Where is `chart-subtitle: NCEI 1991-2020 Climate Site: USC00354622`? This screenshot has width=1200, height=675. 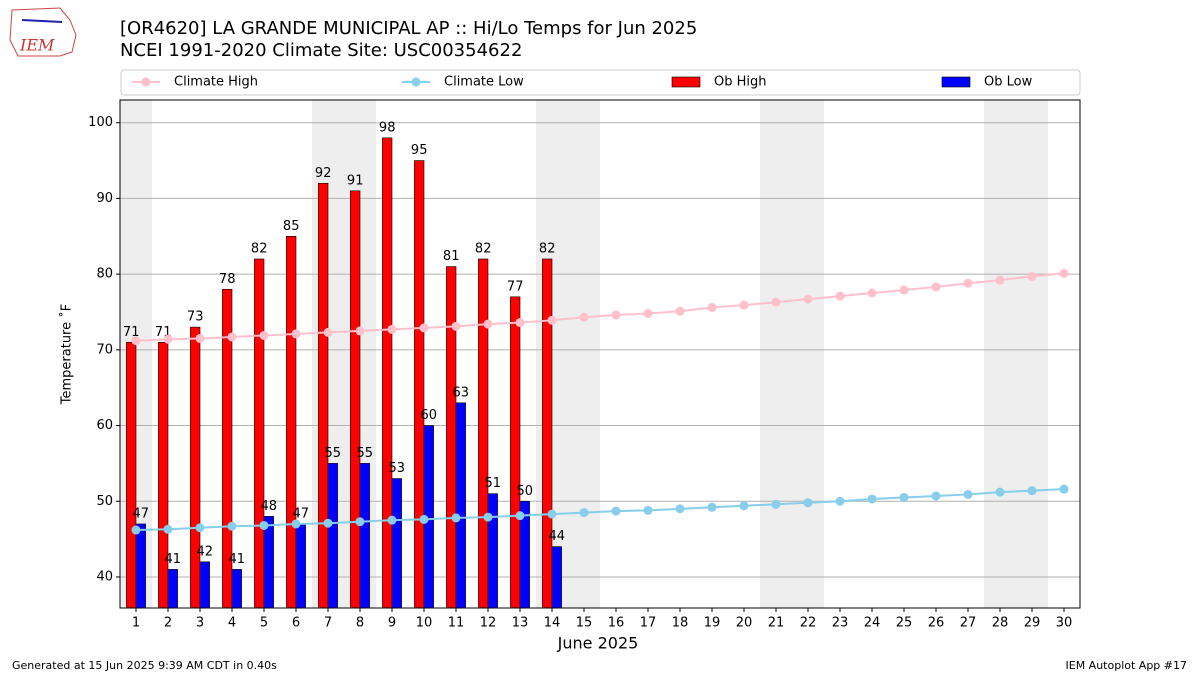 chart-subtitle: NCEI 1991-2020 Climate Site: USC00354622 is located at coordinates (321, 50).